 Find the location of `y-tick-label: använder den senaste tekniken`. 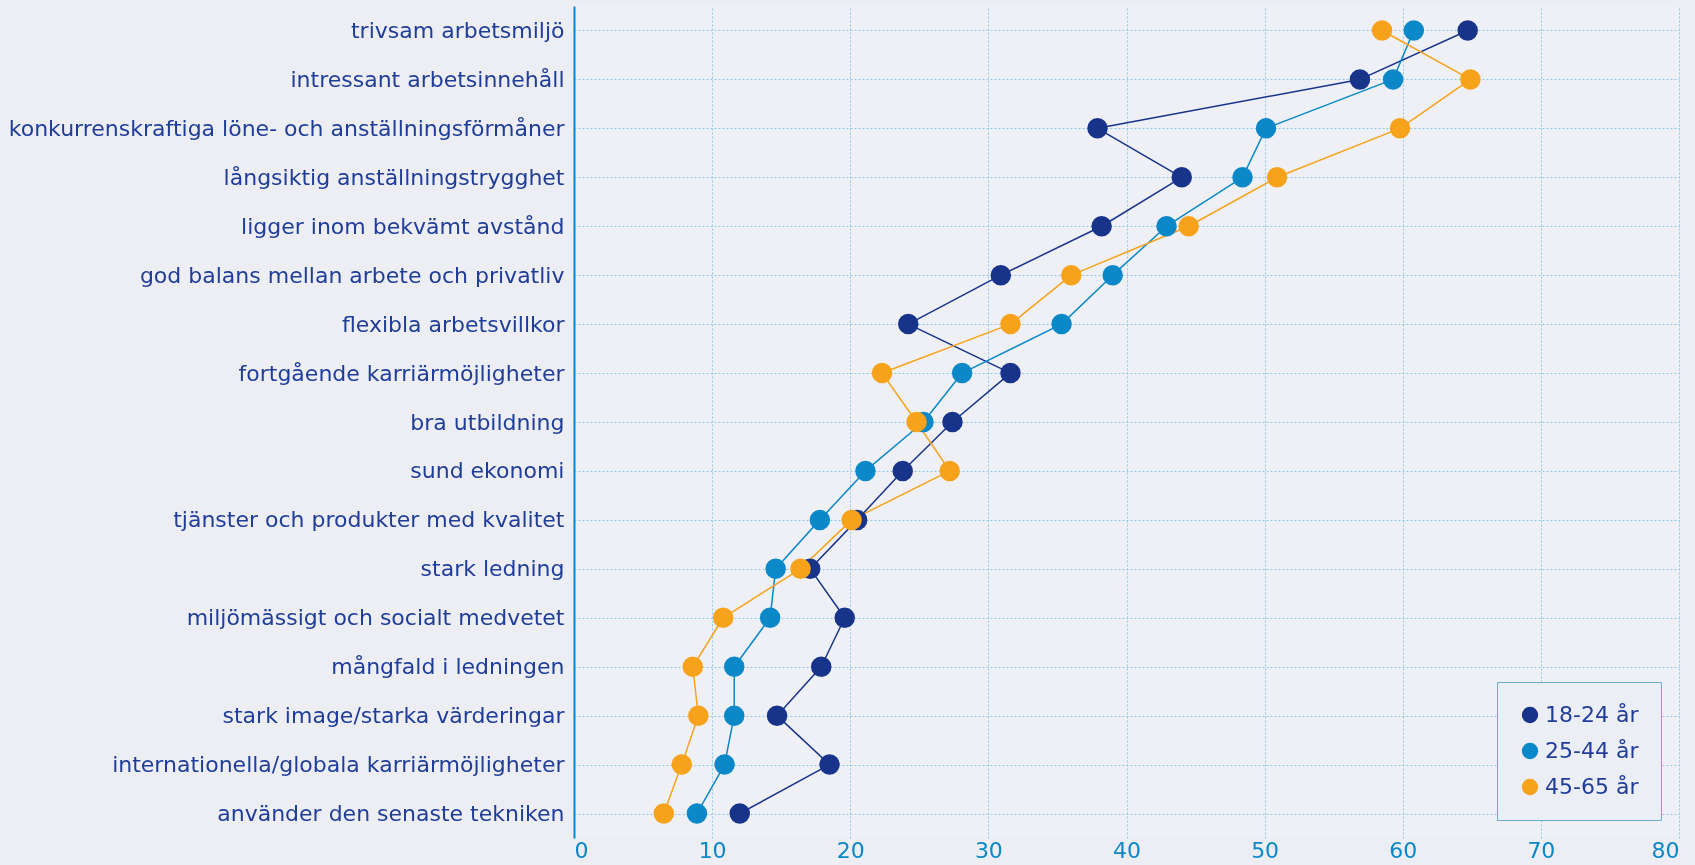

y-tick-label: använder den senaste tekniken is located at coordinates (391, 814).